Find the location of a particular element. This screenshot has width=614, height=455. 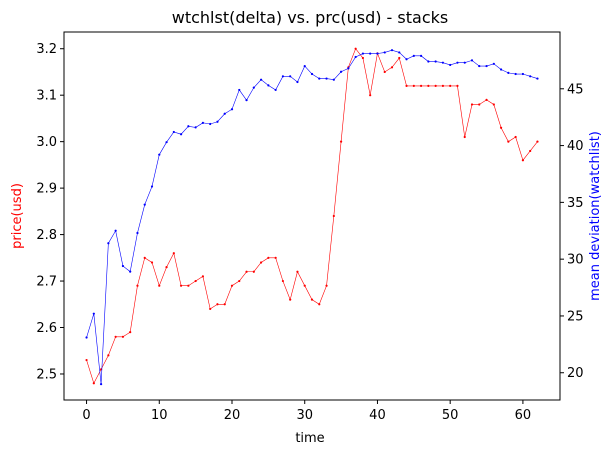

x-tick-label: 50 is located at coordinates (450, 415).